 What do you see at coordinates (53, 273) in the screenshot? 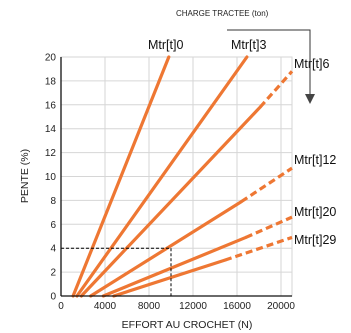
I see `y-tick-label: 2` at bounding box center [53, 273].